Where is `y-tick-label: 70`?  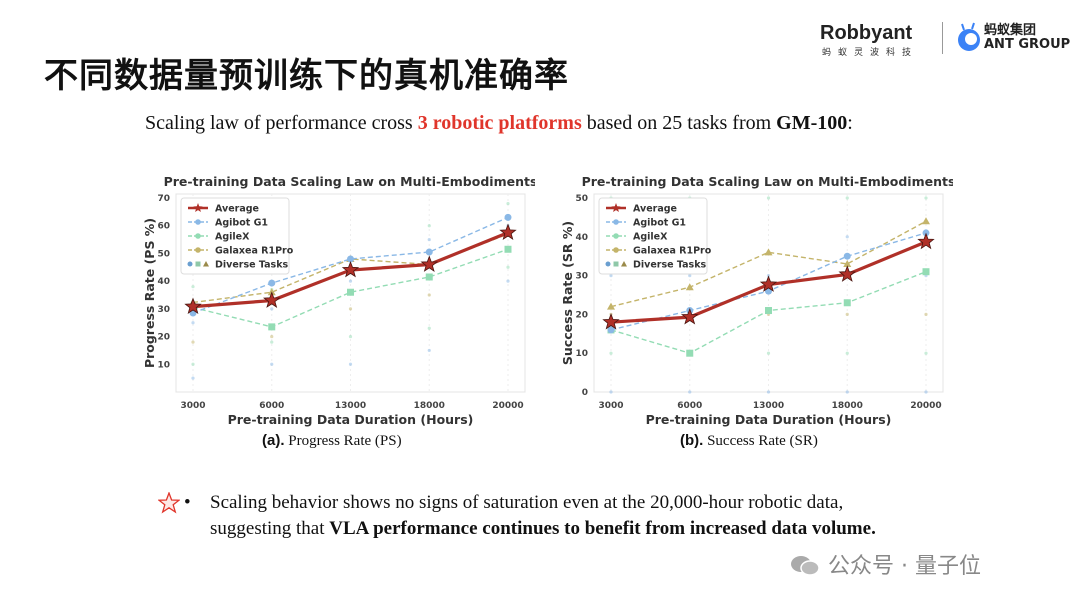 y-tick-label: 70 is located at coordinates (163, 199).